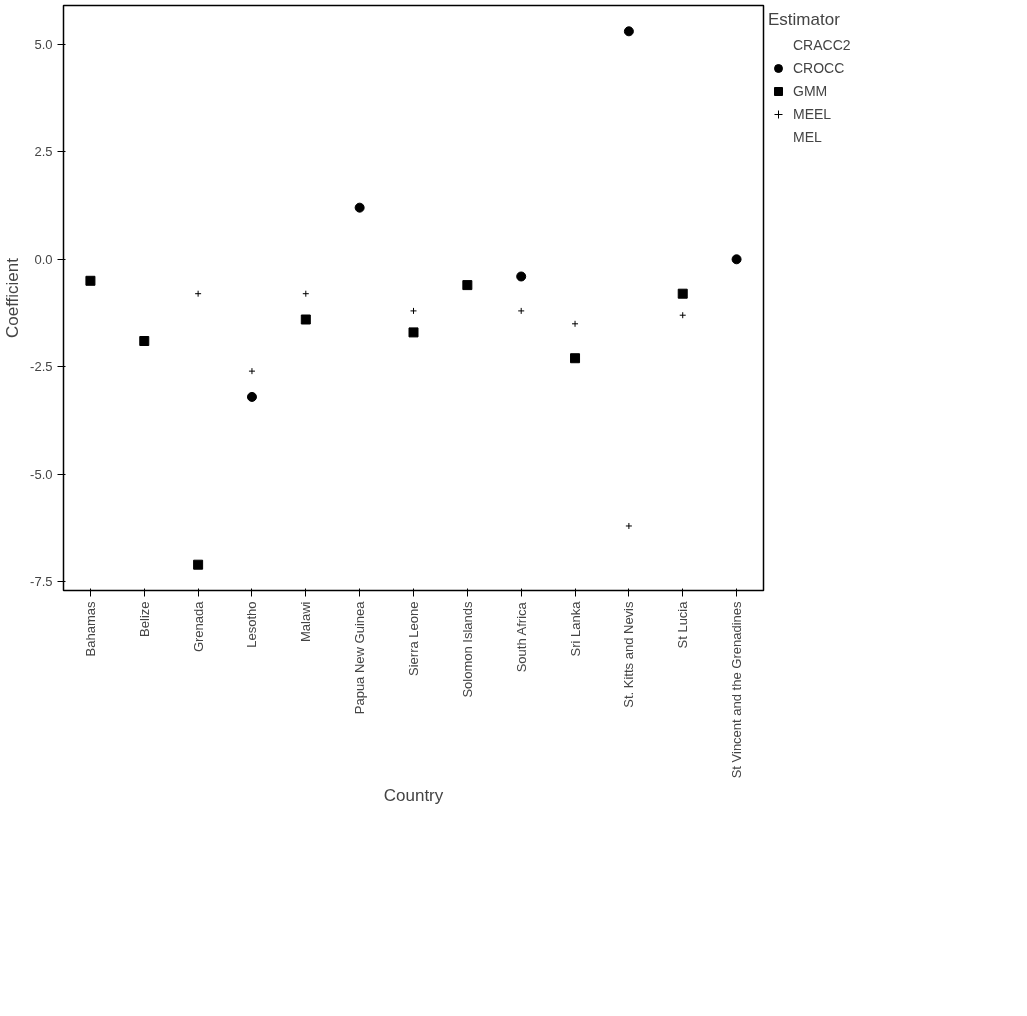  Describe the element at coordinates (812, 114) in the screenshot. I see `legend-label: MEEL` at that location.